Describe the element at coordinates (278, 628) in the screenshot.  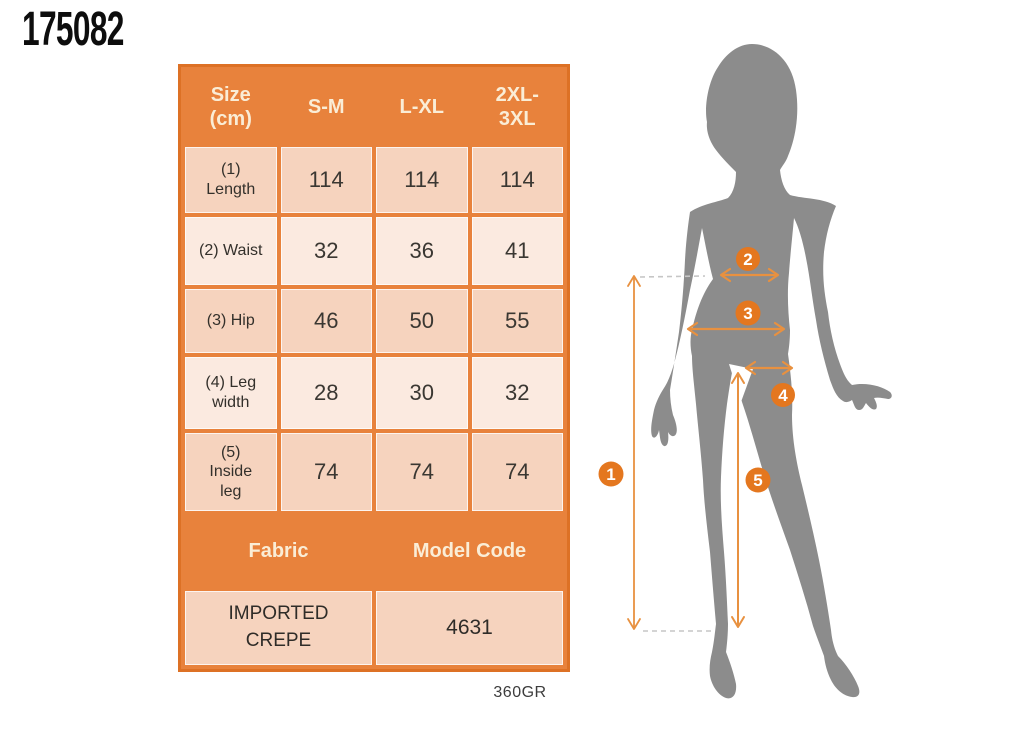
I see `fabric-value: IMPORTED CREPE` at that location.